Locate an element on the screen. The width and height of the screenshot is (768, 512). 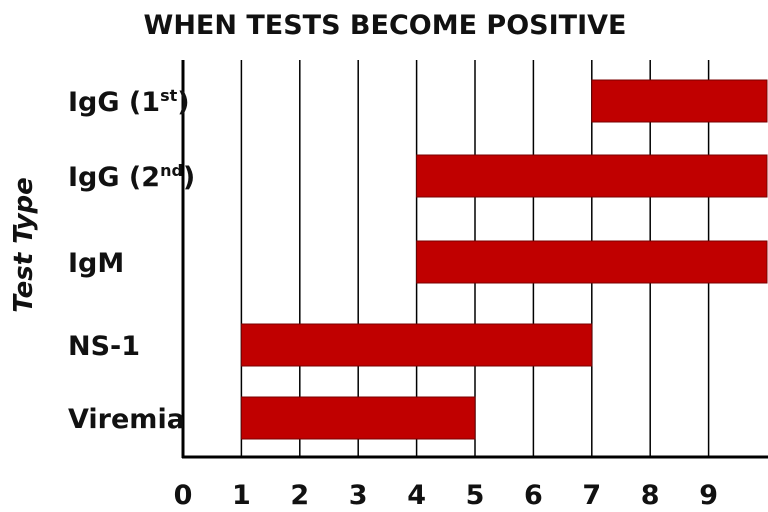
y-tick-label: NS-1 is located at coordinates (104, 346).